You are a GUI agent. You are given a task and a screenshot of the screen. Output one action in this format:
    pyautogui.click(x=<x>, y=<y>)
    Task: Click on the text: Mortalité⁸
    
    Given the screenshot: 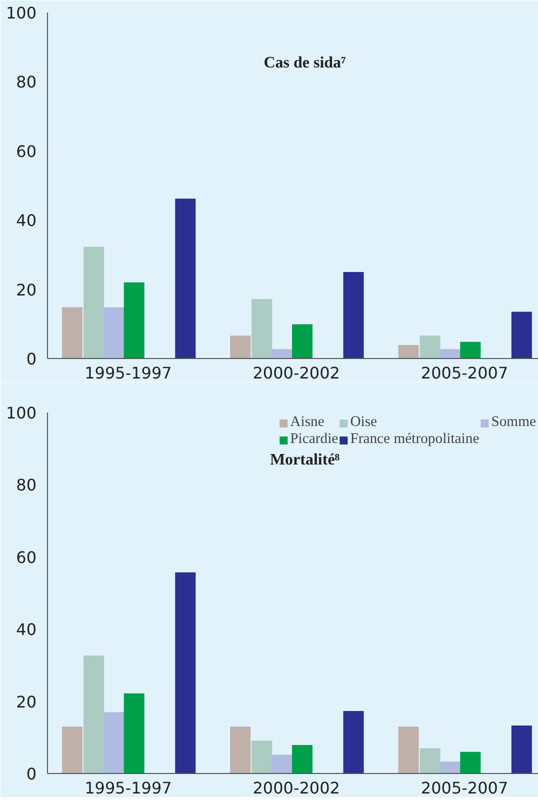 What is the action you would take?
    pyautogui.click(x=305, y=460)
    